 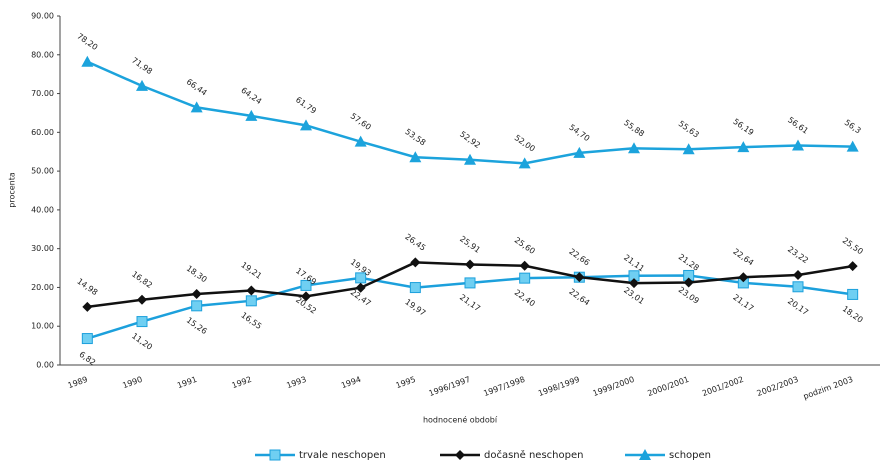 What do you see at coordinates (450, 386) in the screenshot?
I see `x-tick-label: 1996/1997` at bounding box center [450, 386].